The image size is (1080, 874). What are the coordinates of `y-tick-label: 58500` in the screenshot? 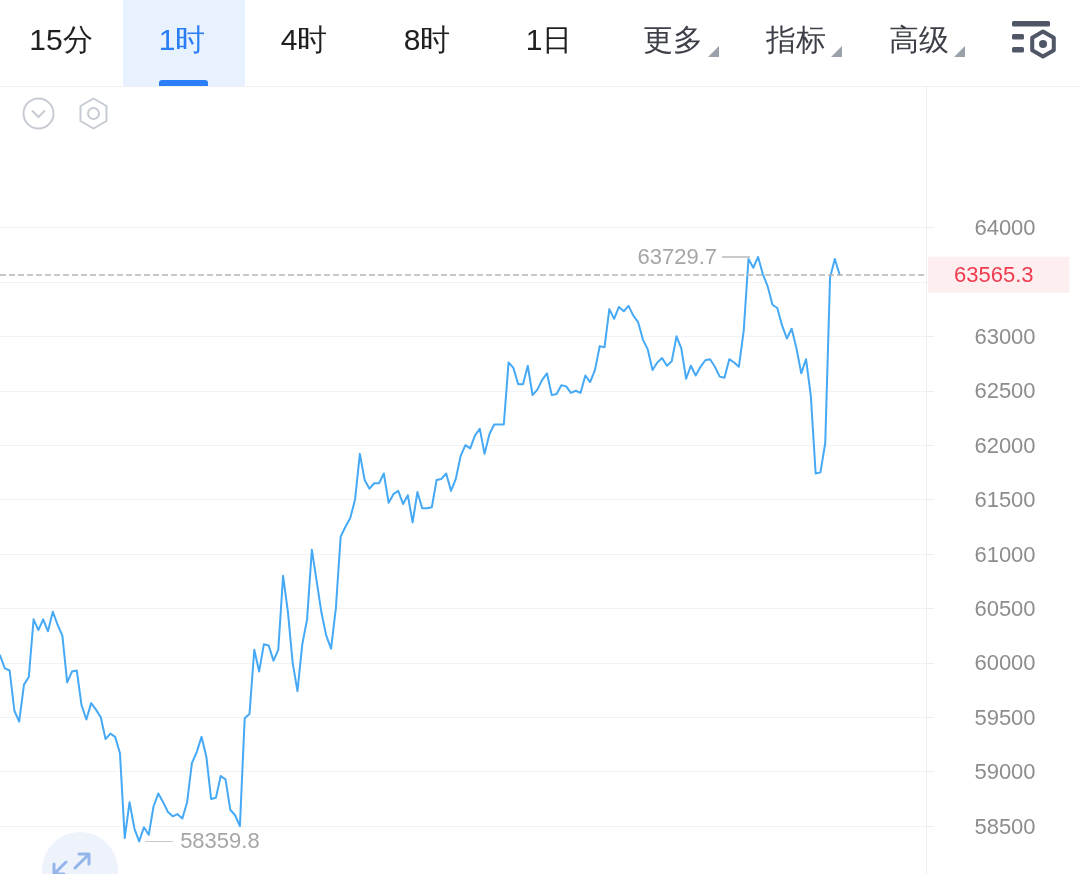 It's located at (1005, 826).